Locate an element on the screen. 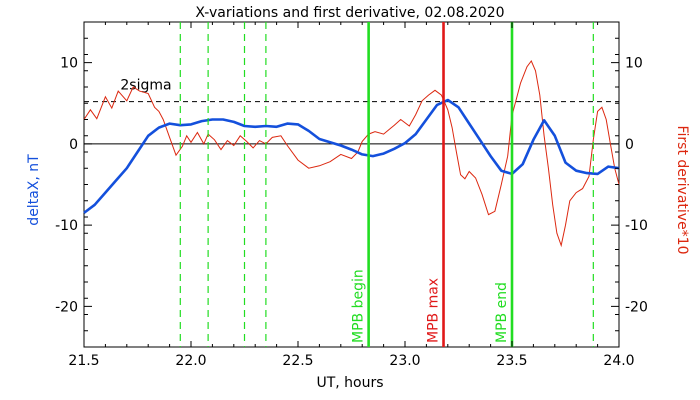 Image resolution: width=700 pixels, height=400 pixels. x-tick-label: 22.0 is located at coordinates (190, 361).